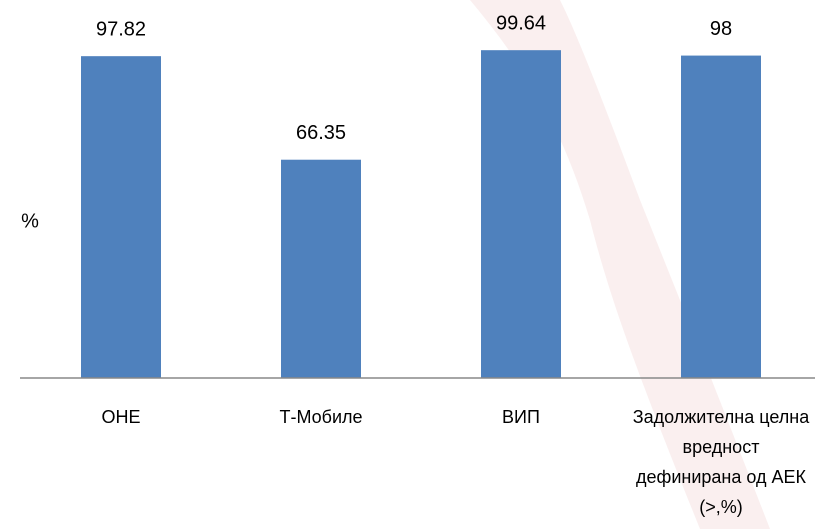 This screenshot has width=815, height=529. Describe the element at coordinates (321, 417) in the screenshot. I see `x-tick-label: Т-Мобиле` at that location.